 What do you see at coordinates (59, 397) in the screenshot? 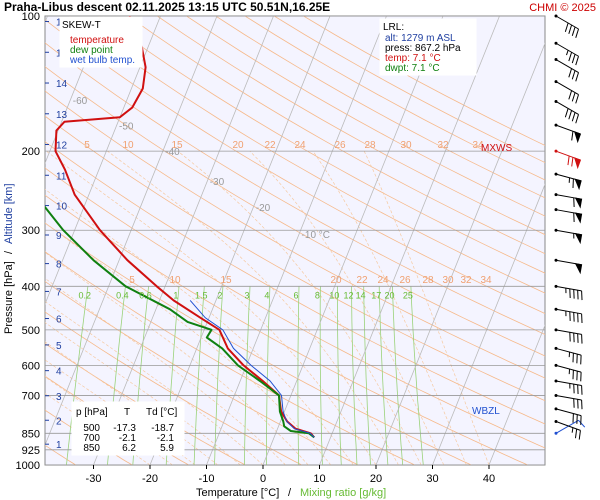
I see `altitude-tick-label: 3` at bounding box center [59, 397].